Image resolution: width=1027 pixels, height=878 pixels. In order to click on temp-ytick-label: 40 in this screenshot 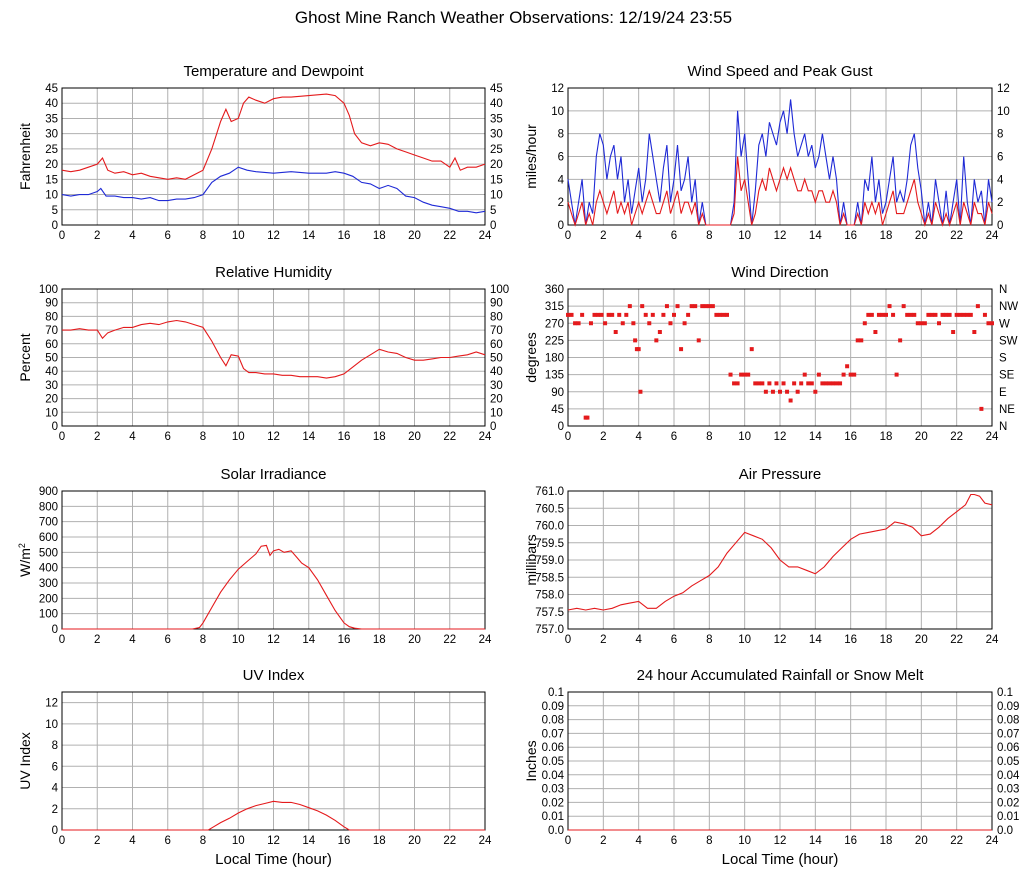, I will do `click(51, 104)`.